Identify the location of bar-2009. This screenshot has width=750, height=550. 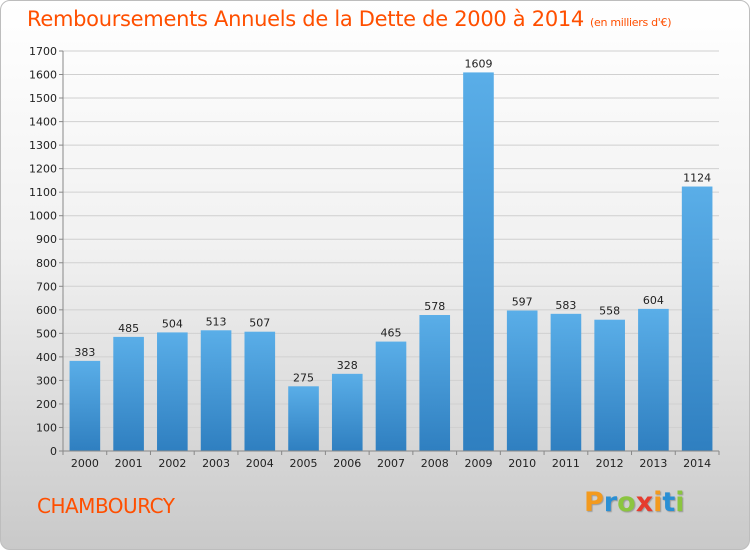
(478, 261).